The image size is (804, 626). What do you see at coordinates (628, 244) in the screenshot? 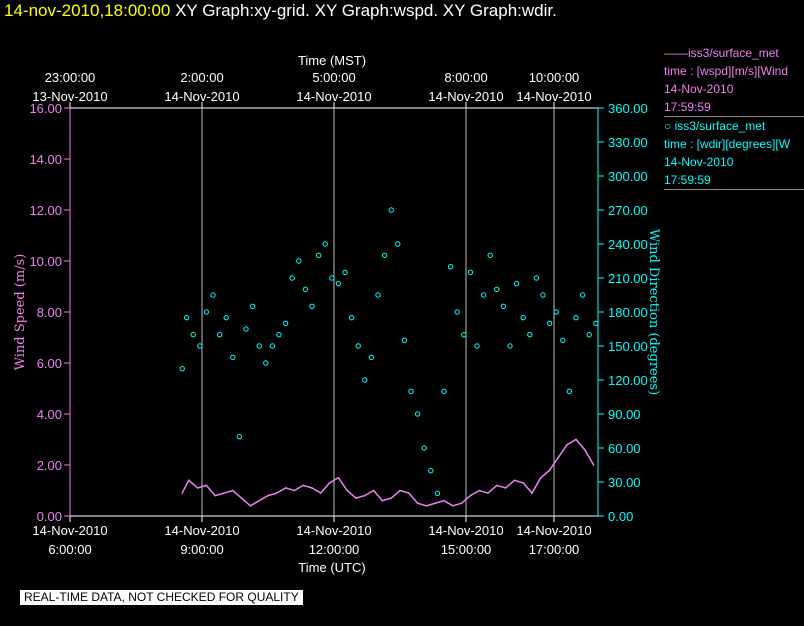
I see `right-tick-label: 240.00` at bounding box center [628, 244].